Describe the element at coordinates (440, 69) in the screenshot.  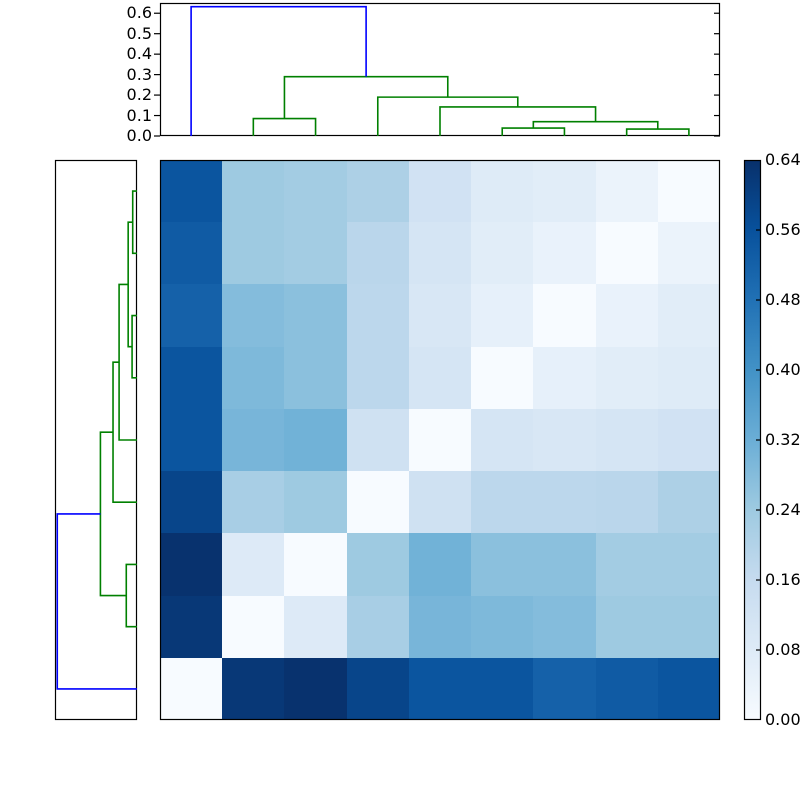
I see `top-dendrogram-frame` at that location.